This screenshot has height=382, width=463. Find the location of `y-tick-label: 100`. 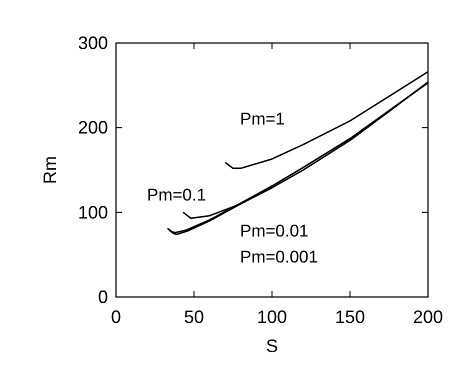

y-tick-label: 100 is located at coordinates (93, 212).